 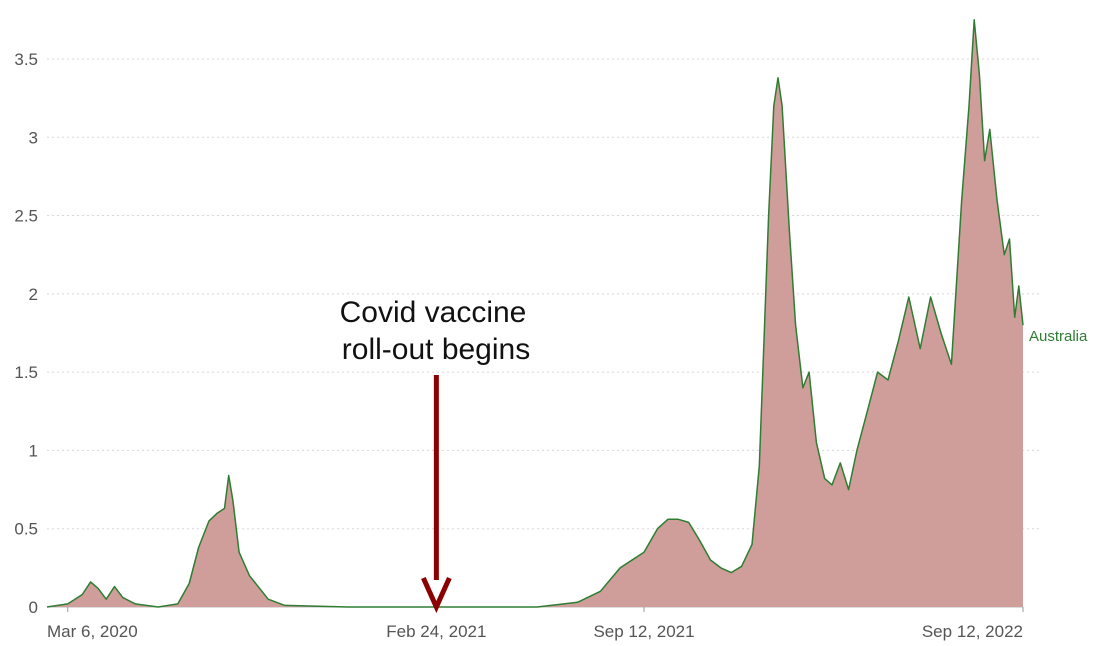 I want to click on annotation-line2: roll-out begins, so click(x=436, y=349).